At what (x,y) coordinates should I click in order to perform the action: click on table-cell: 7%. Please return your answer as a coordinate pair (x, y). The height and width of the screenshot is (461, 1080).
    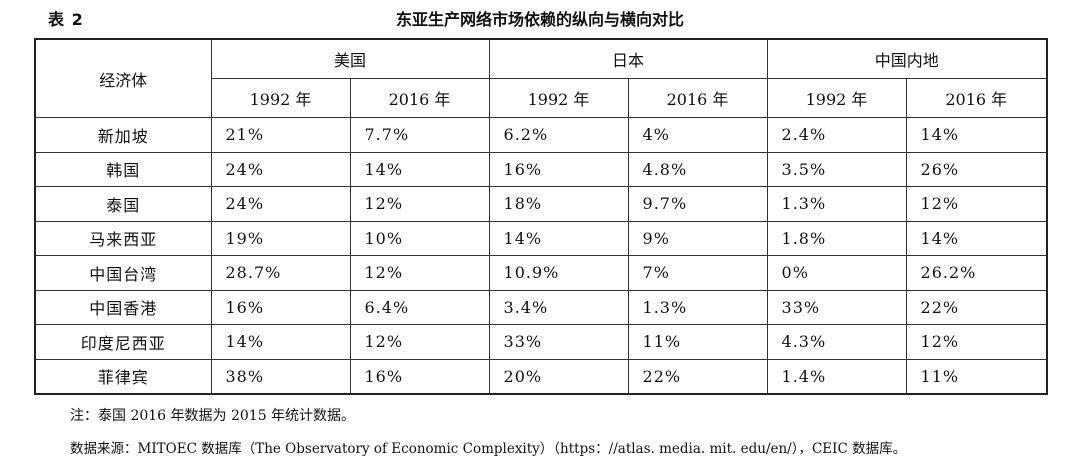
    Looking at the image, I should click on (697, 273).